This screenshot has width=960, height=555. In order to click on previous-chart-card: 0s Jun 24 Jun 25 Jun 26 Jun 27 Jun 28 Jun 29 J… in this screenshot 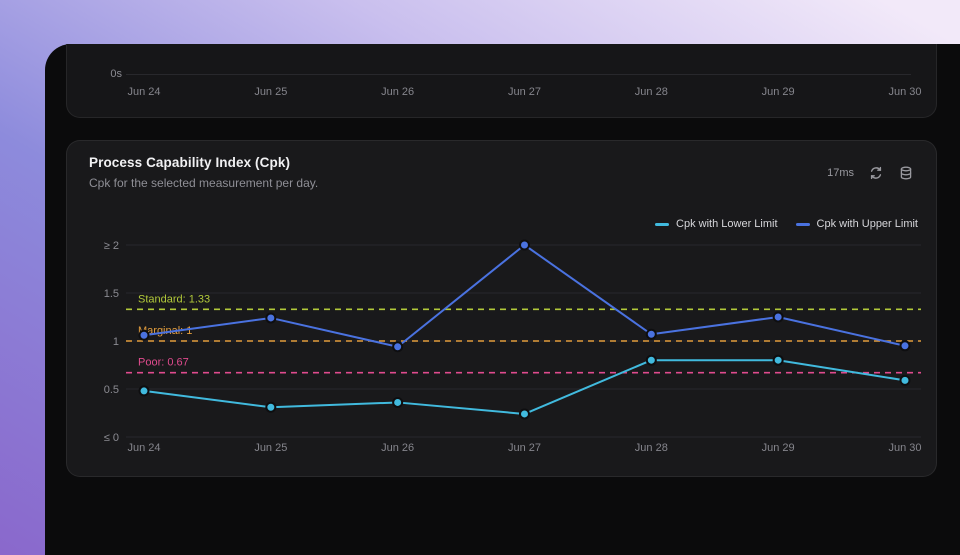, I will do `click(501, 81)`.